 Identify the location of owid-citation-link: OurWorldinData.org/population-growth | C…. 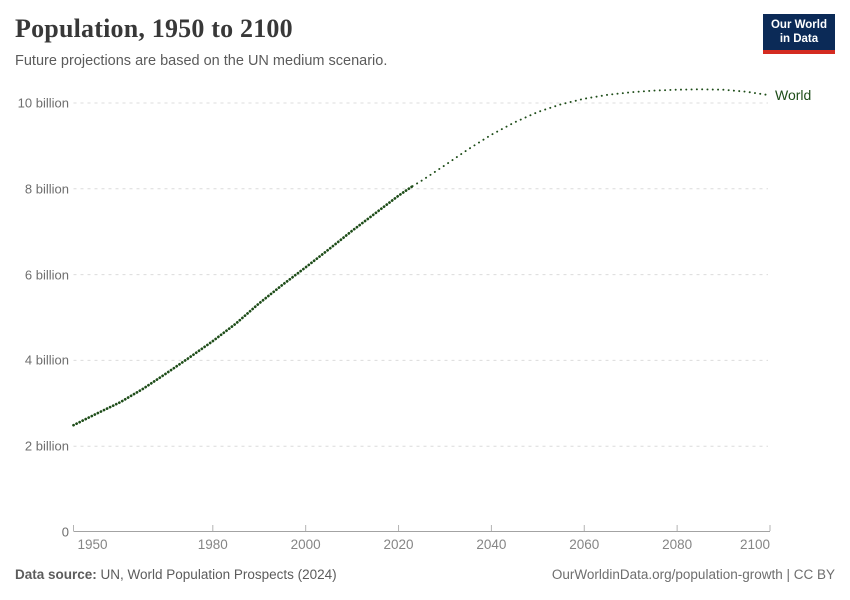
(693, 574).